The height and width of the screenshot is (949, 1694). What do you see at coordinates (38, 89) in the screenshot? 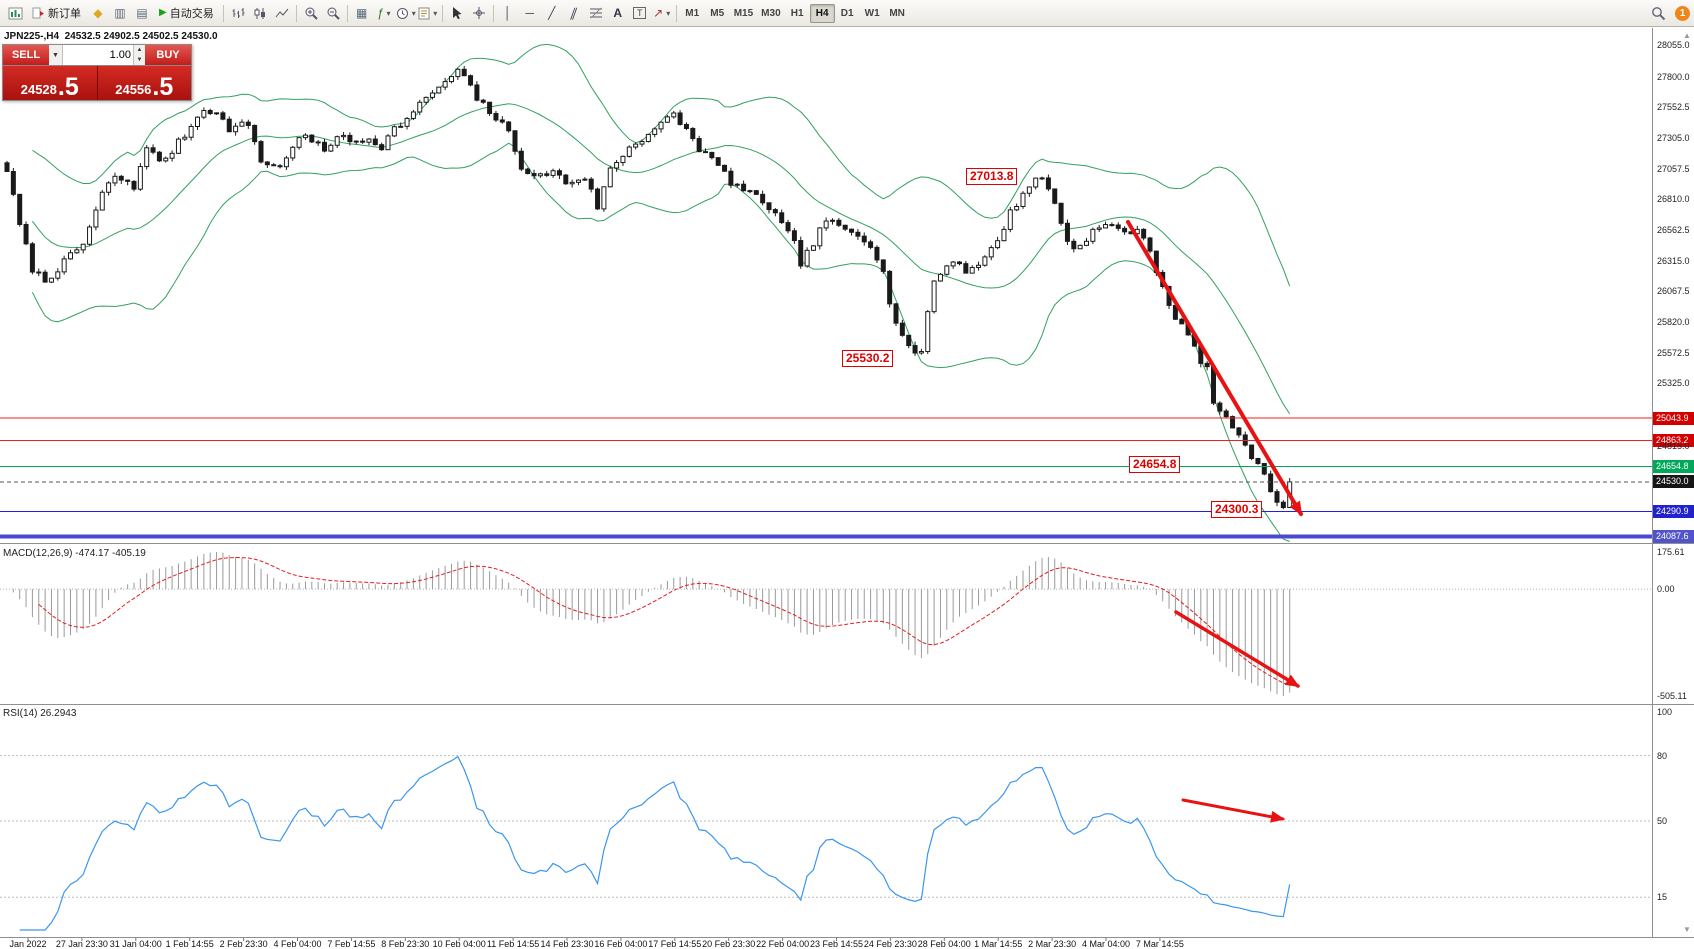
I see `sell-price-main: 24528` at bounding box center [38, 89].